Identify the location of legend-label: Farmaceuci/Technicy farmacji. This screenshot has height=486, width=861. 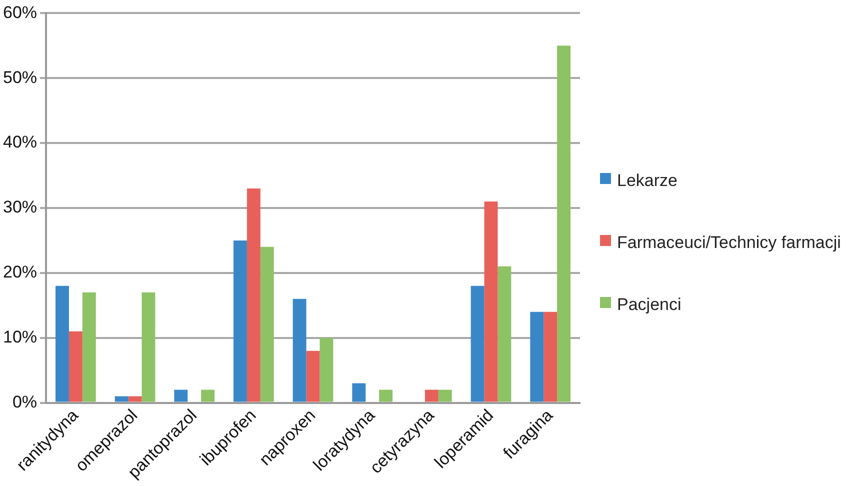
(729, 243).